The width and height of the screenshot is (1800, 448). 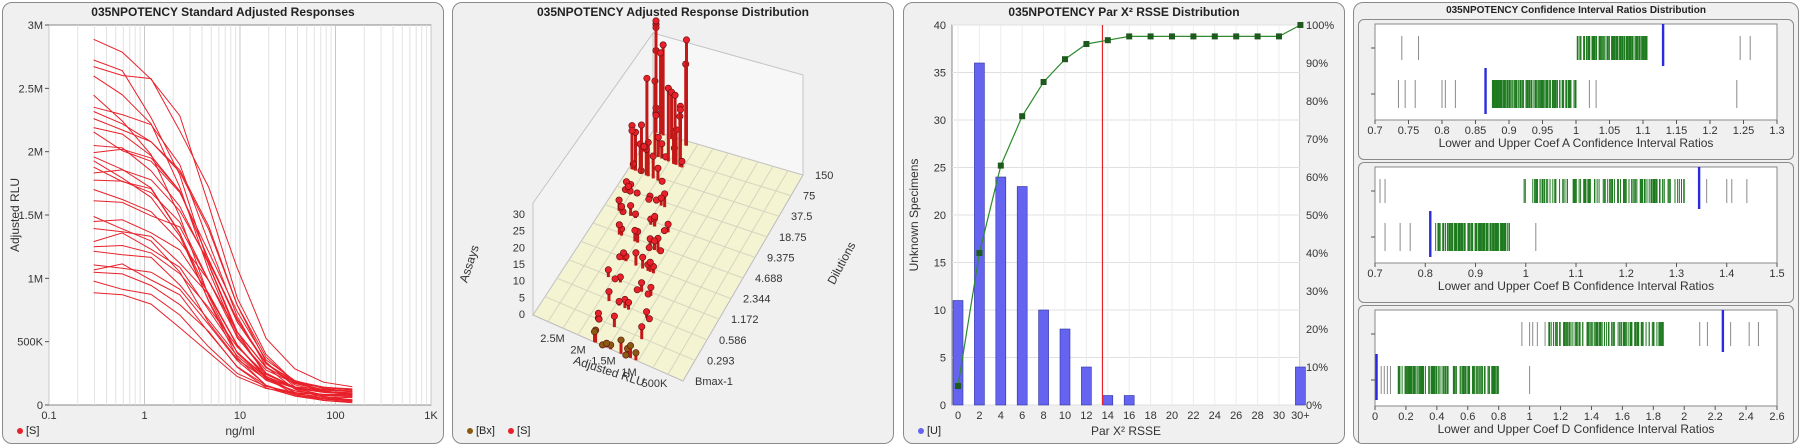 What do you see at coordinates (1044, 416) in the screenshot?
I see `x-tick-label: 8` at bounding box center [1044, 416].